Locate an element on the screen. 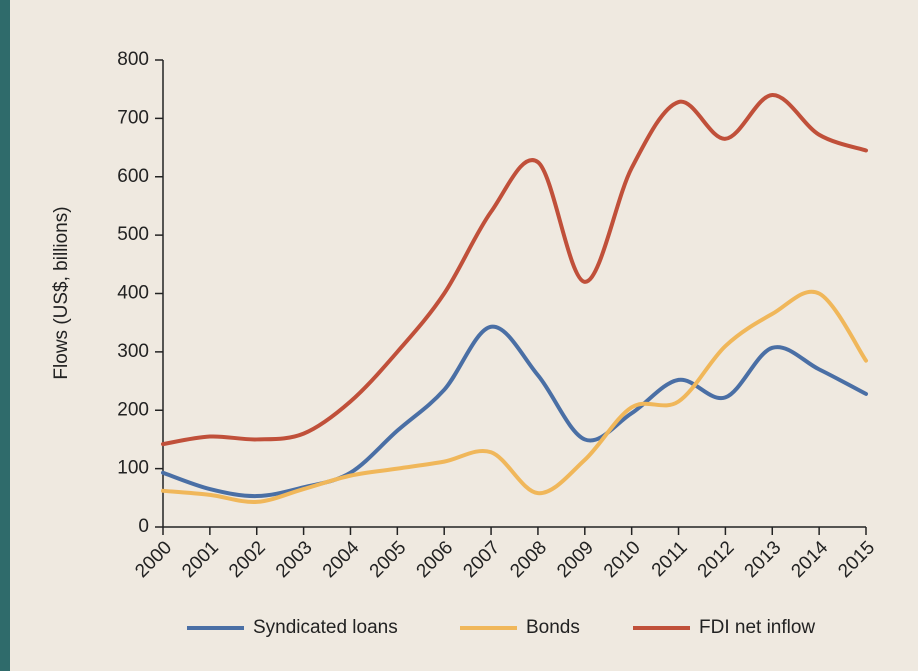  legend-label: Syndicated loans is located at coordinates (325, 627).